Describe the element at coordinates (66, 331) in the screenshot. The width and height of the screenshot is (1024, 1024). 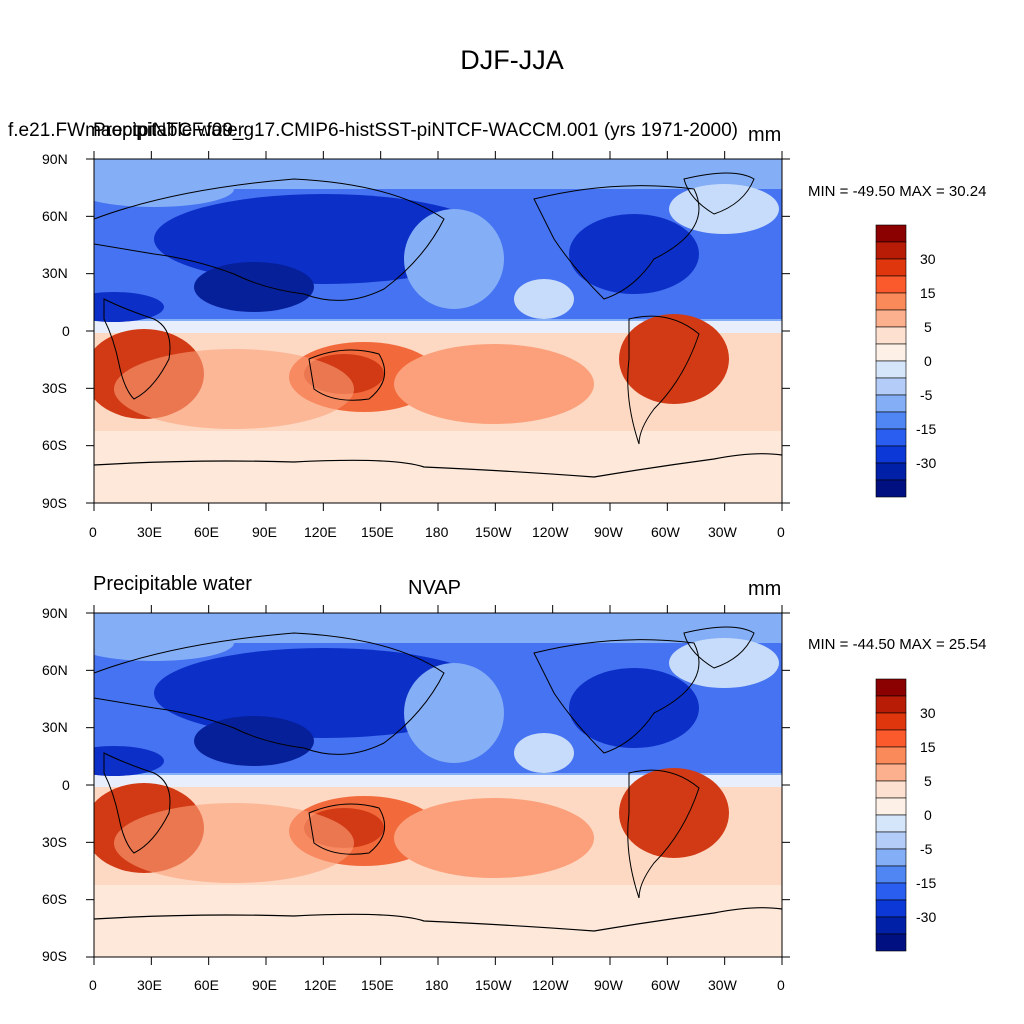
I see `lat-label-p1-0: 0` at that location.